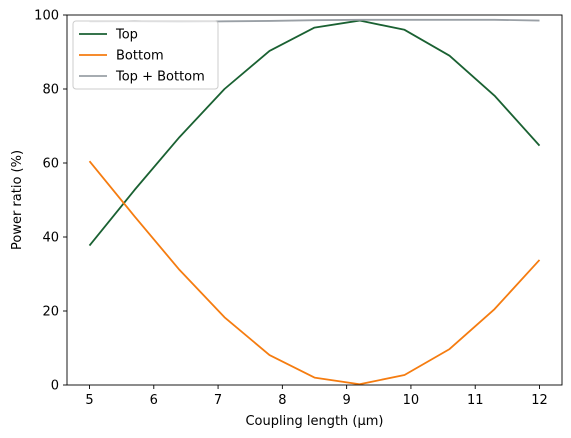  What do you see at coordinates (89, 400) in the screenshot?
I see `x-tick-label: 5` at bounding box center [89, 400].